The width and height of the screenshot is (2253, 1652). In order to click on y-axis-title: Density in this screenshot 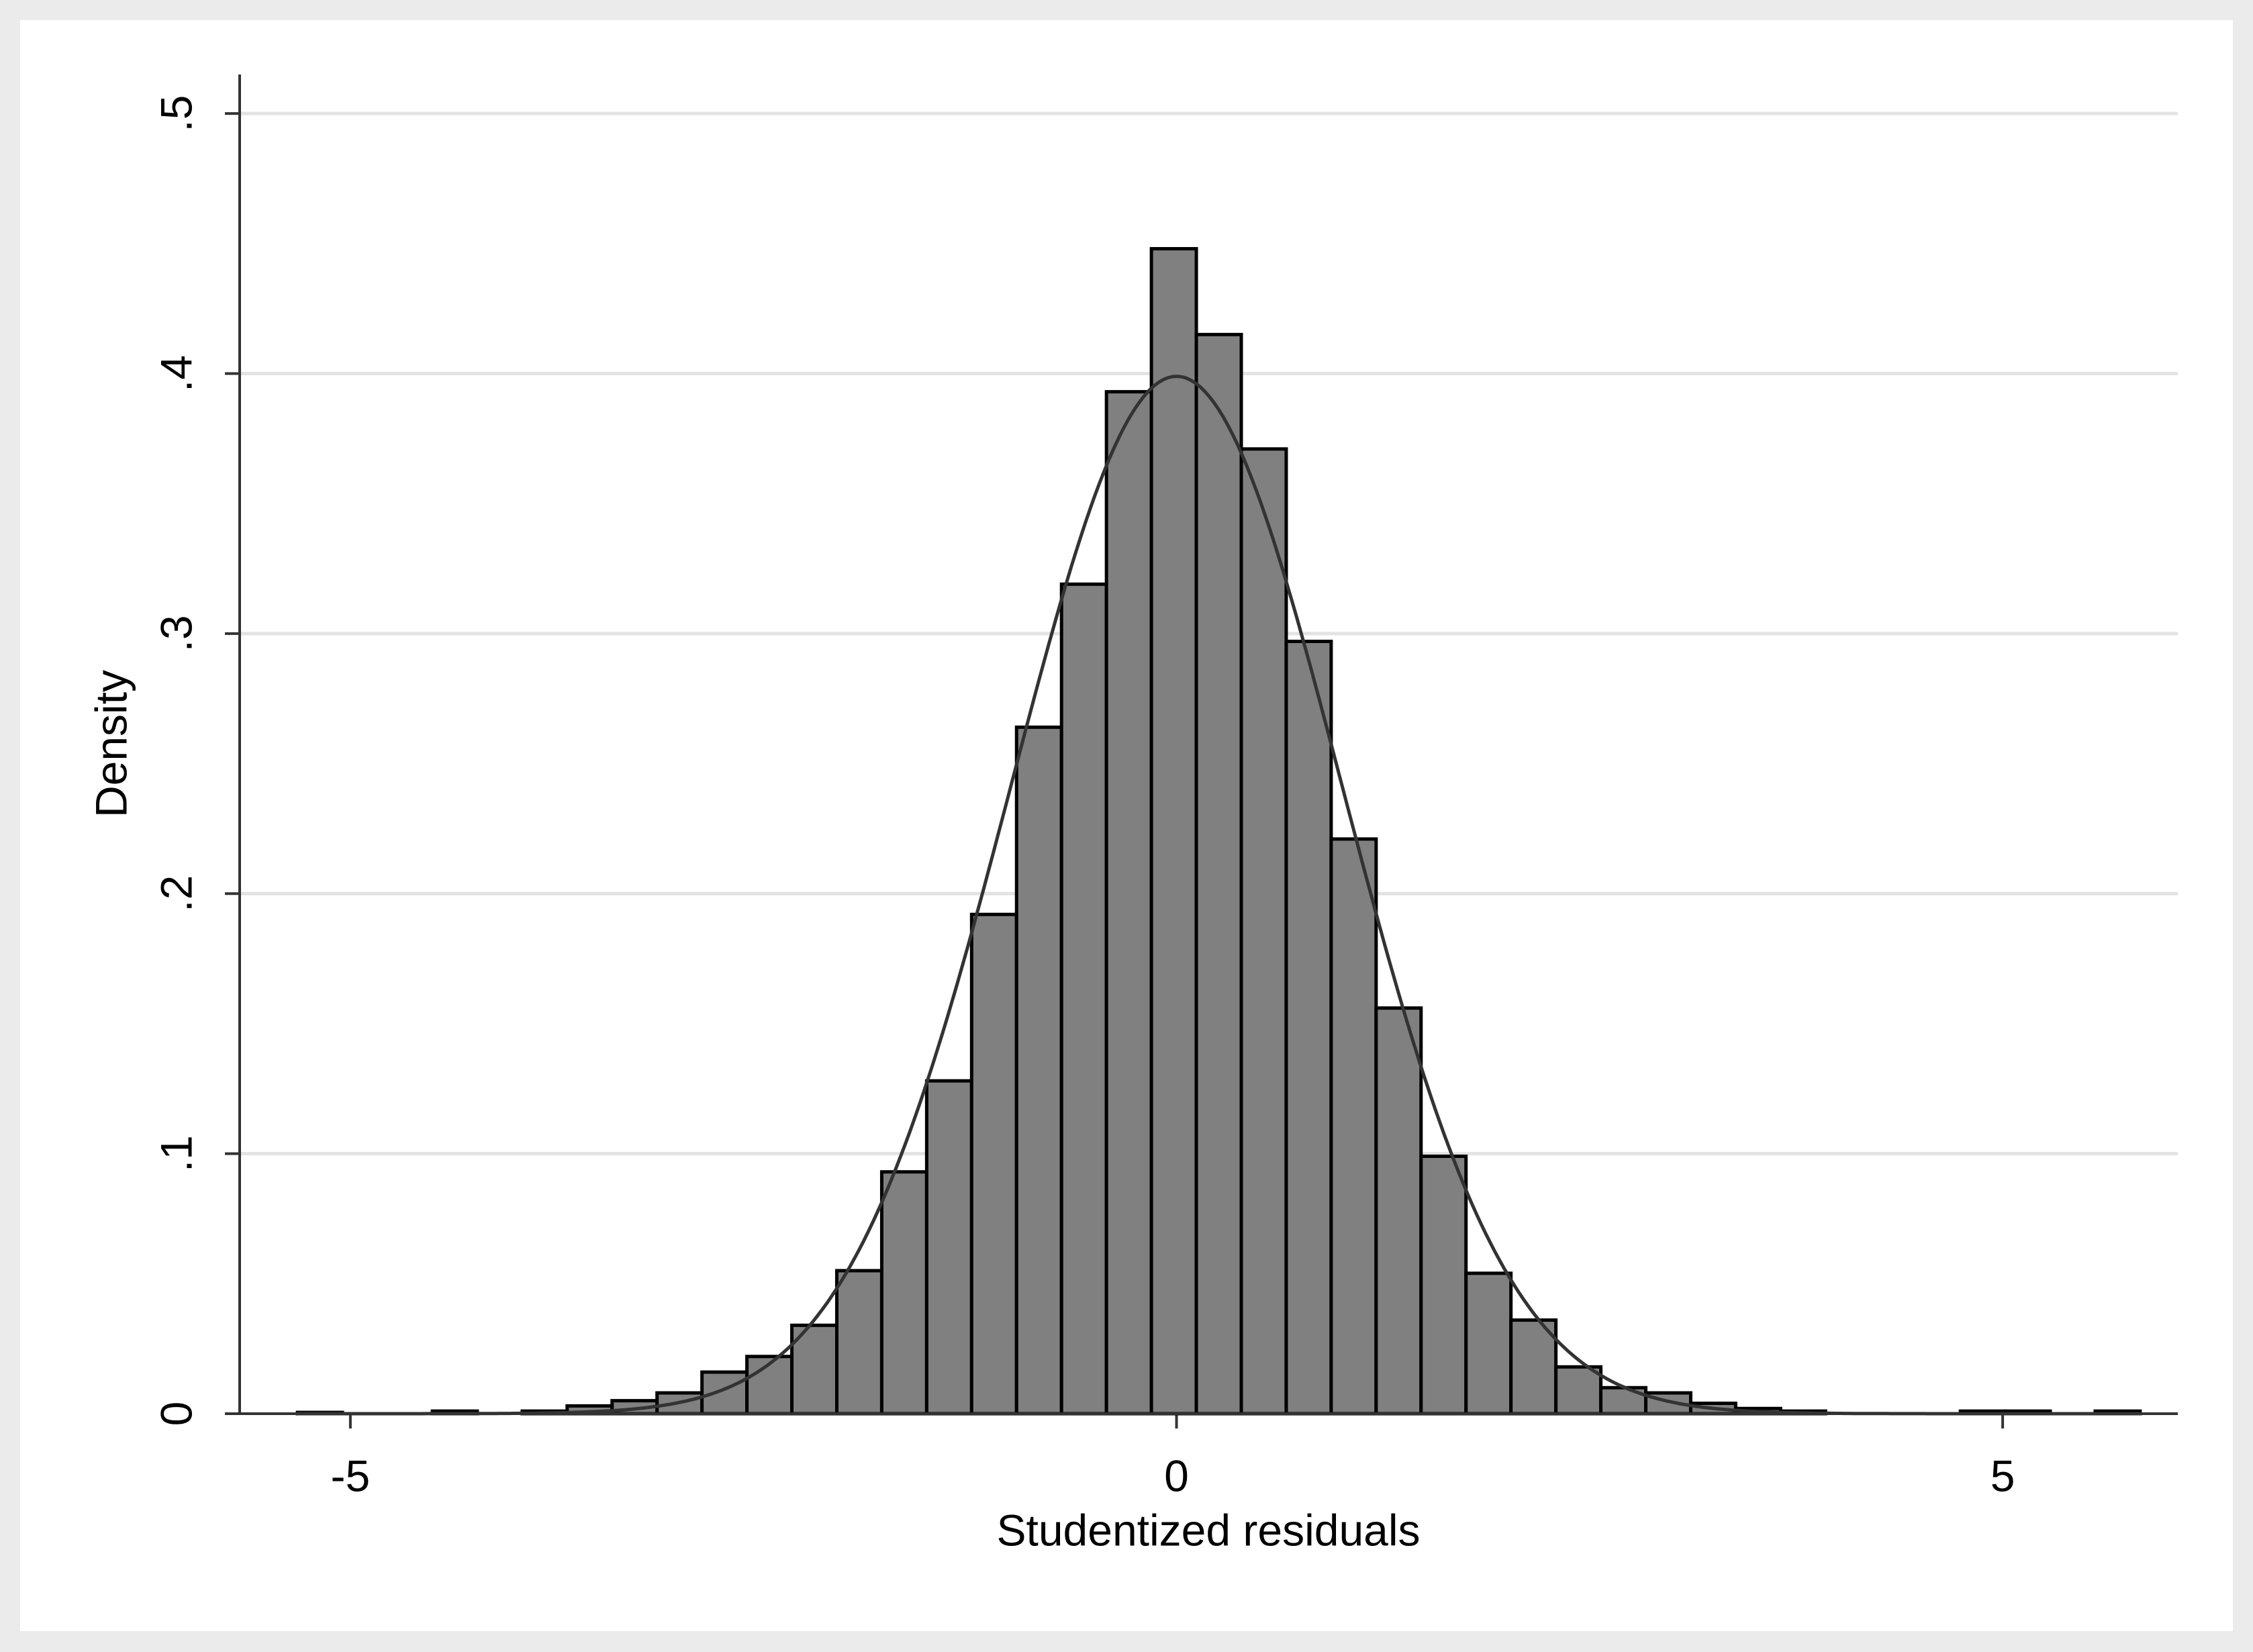, I will do `click(111, 744)`.